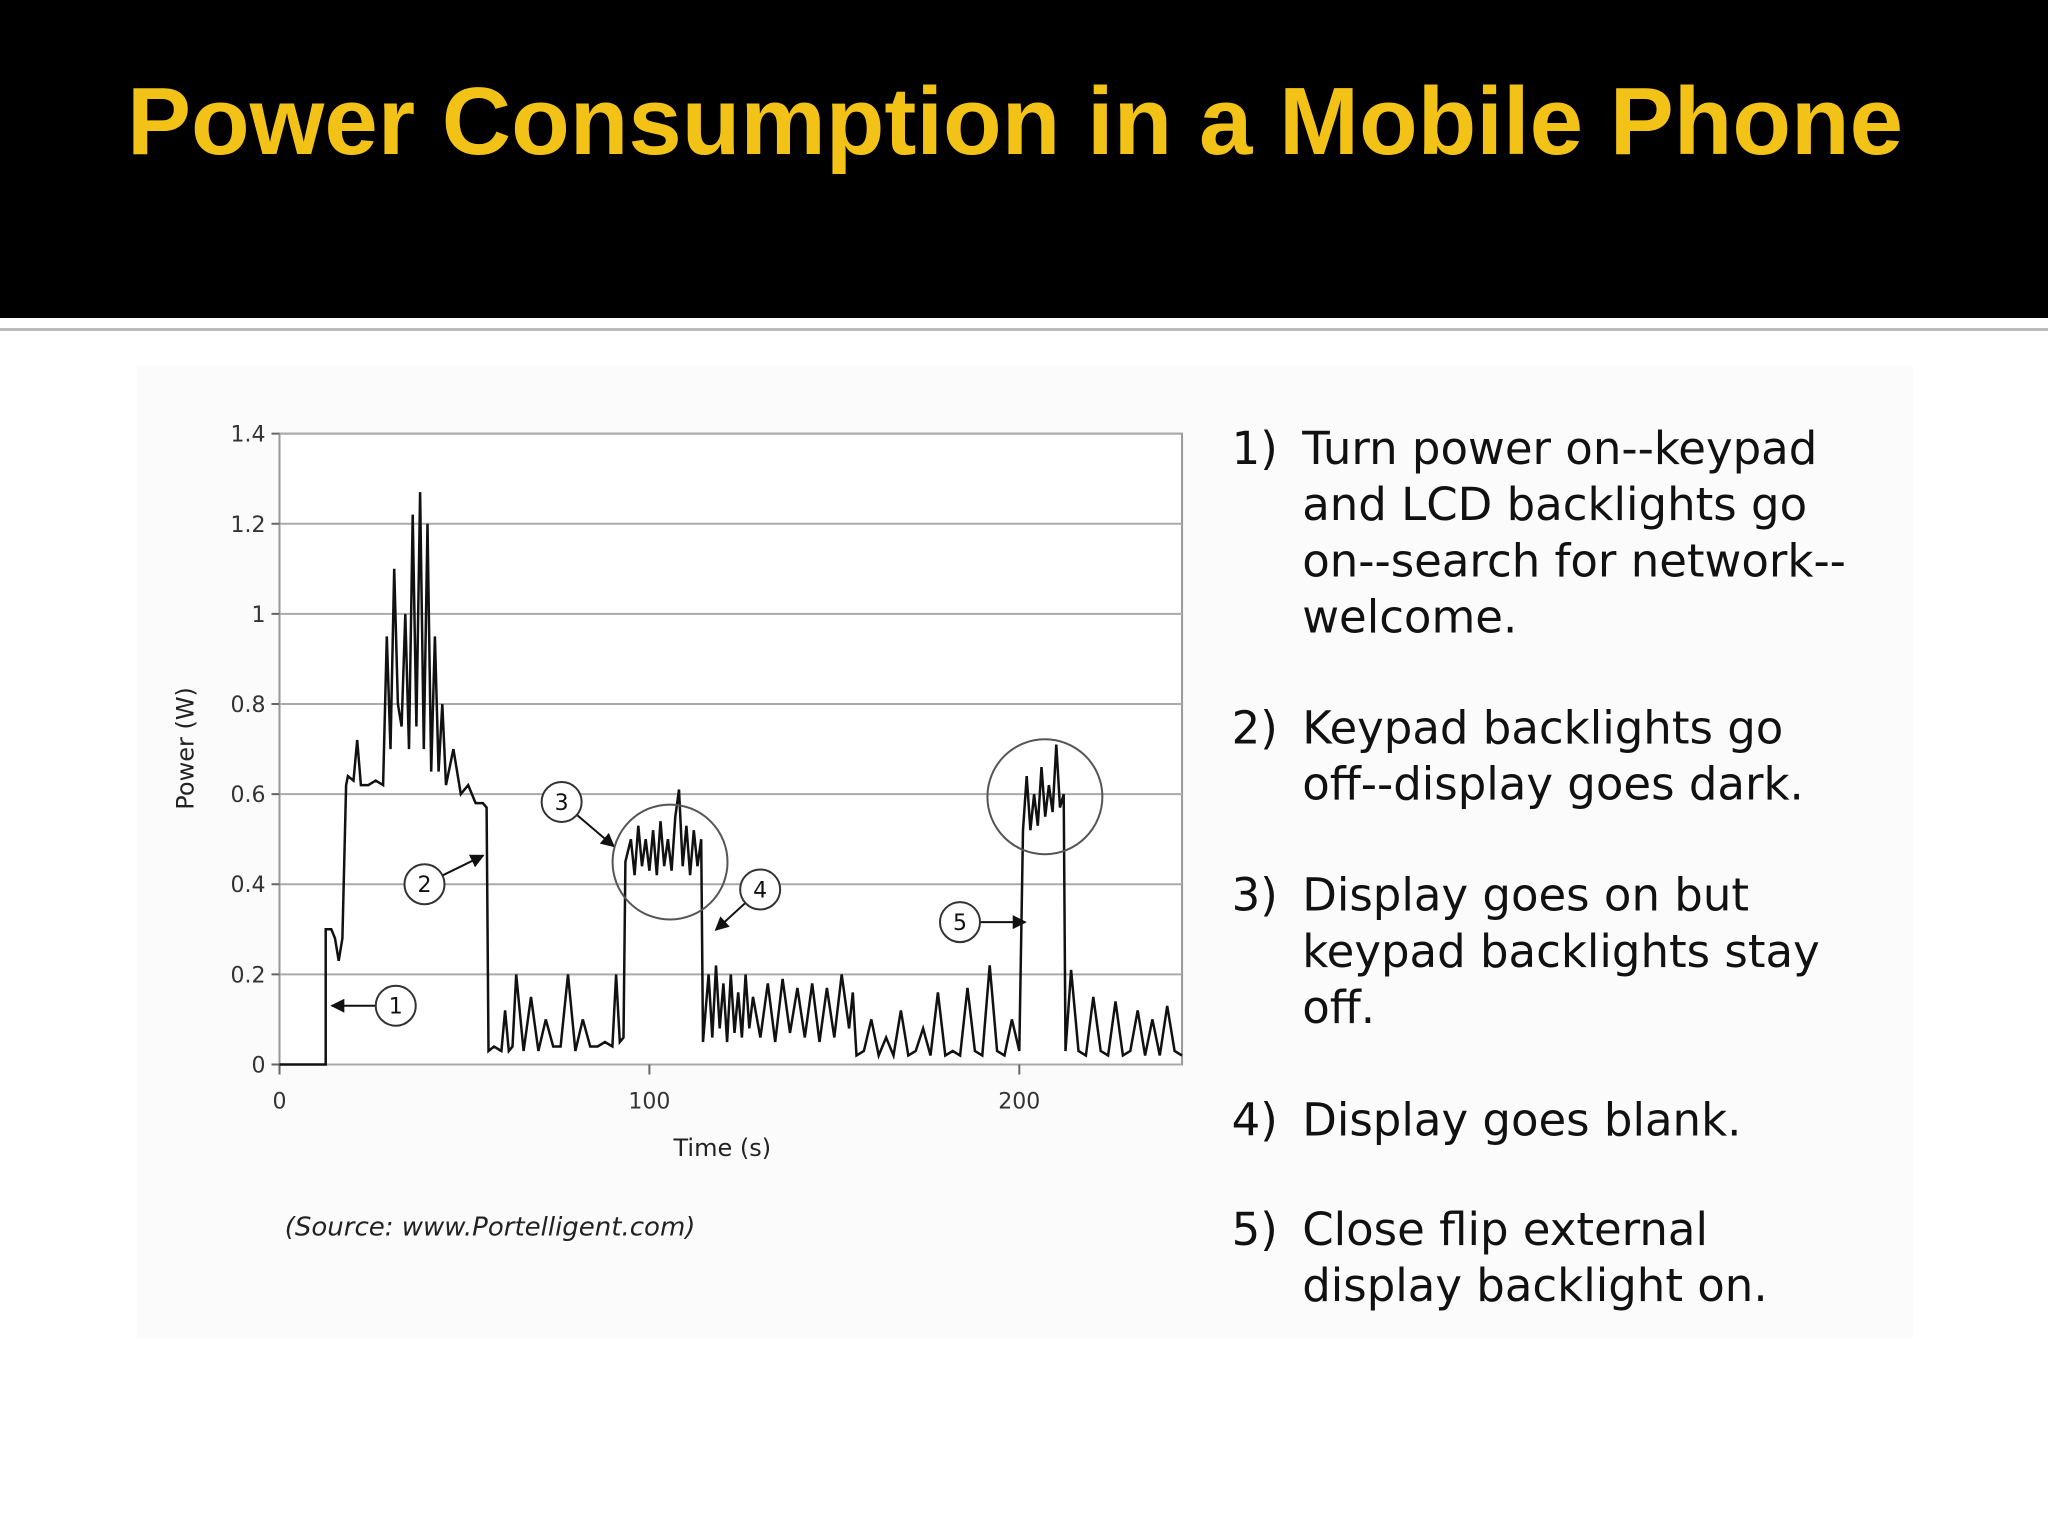 This screenshot has height=1536, width=2048. What do you see at coordinates (490, 1228) in the screenshot?
I see `source-note: (Source: www.Portelligent.com)` at bounding box center [490, 1228].